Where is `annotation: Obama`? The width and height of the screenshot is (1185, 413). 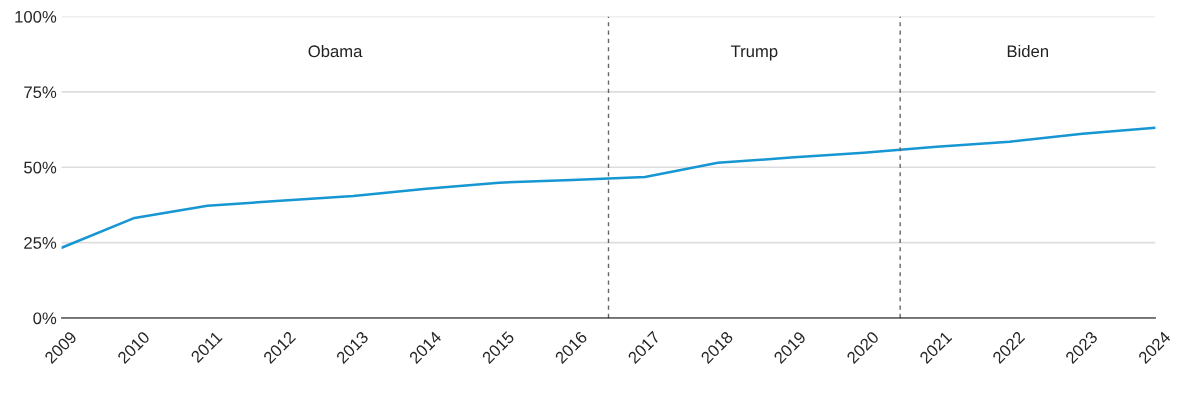 annotation: Obama is located at coordinates (335, 51).